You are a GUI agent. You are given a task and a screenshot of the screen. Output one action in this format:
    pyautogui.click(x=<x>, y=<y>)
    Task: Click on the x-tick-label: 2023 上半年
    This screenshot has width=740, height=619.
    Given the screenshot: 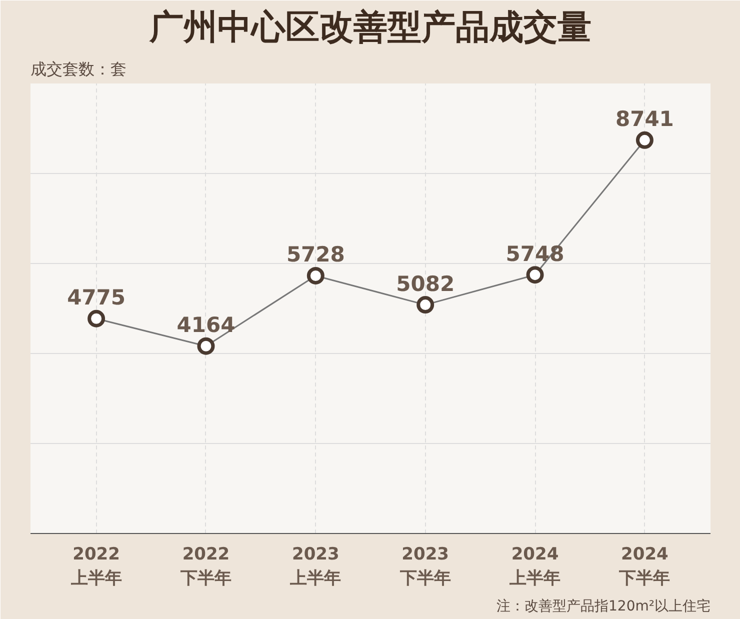 What is the action you would take?
    pyautogui.click(x=315, y=566)
    